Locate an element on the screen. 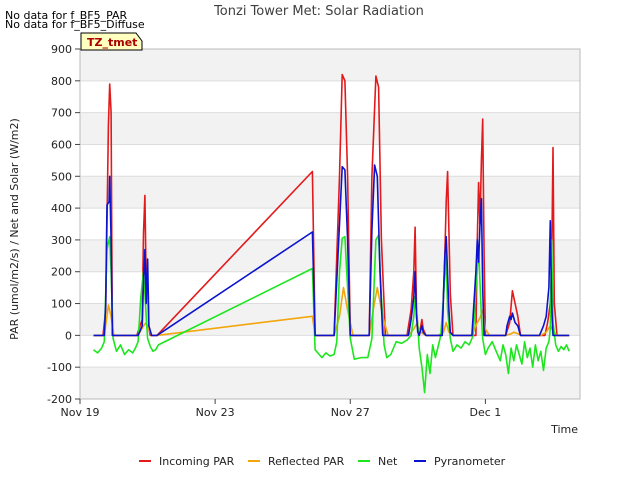 This screenshot has width=640, height=480. x-tick-label: Dec 1 is located at coordinates (486, 412).